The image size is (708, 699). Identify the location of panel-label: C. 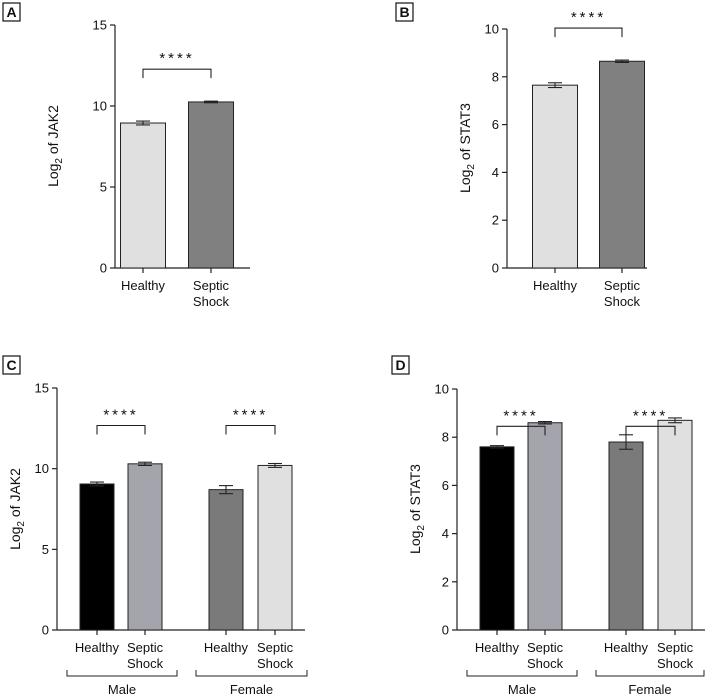
(11, 365).